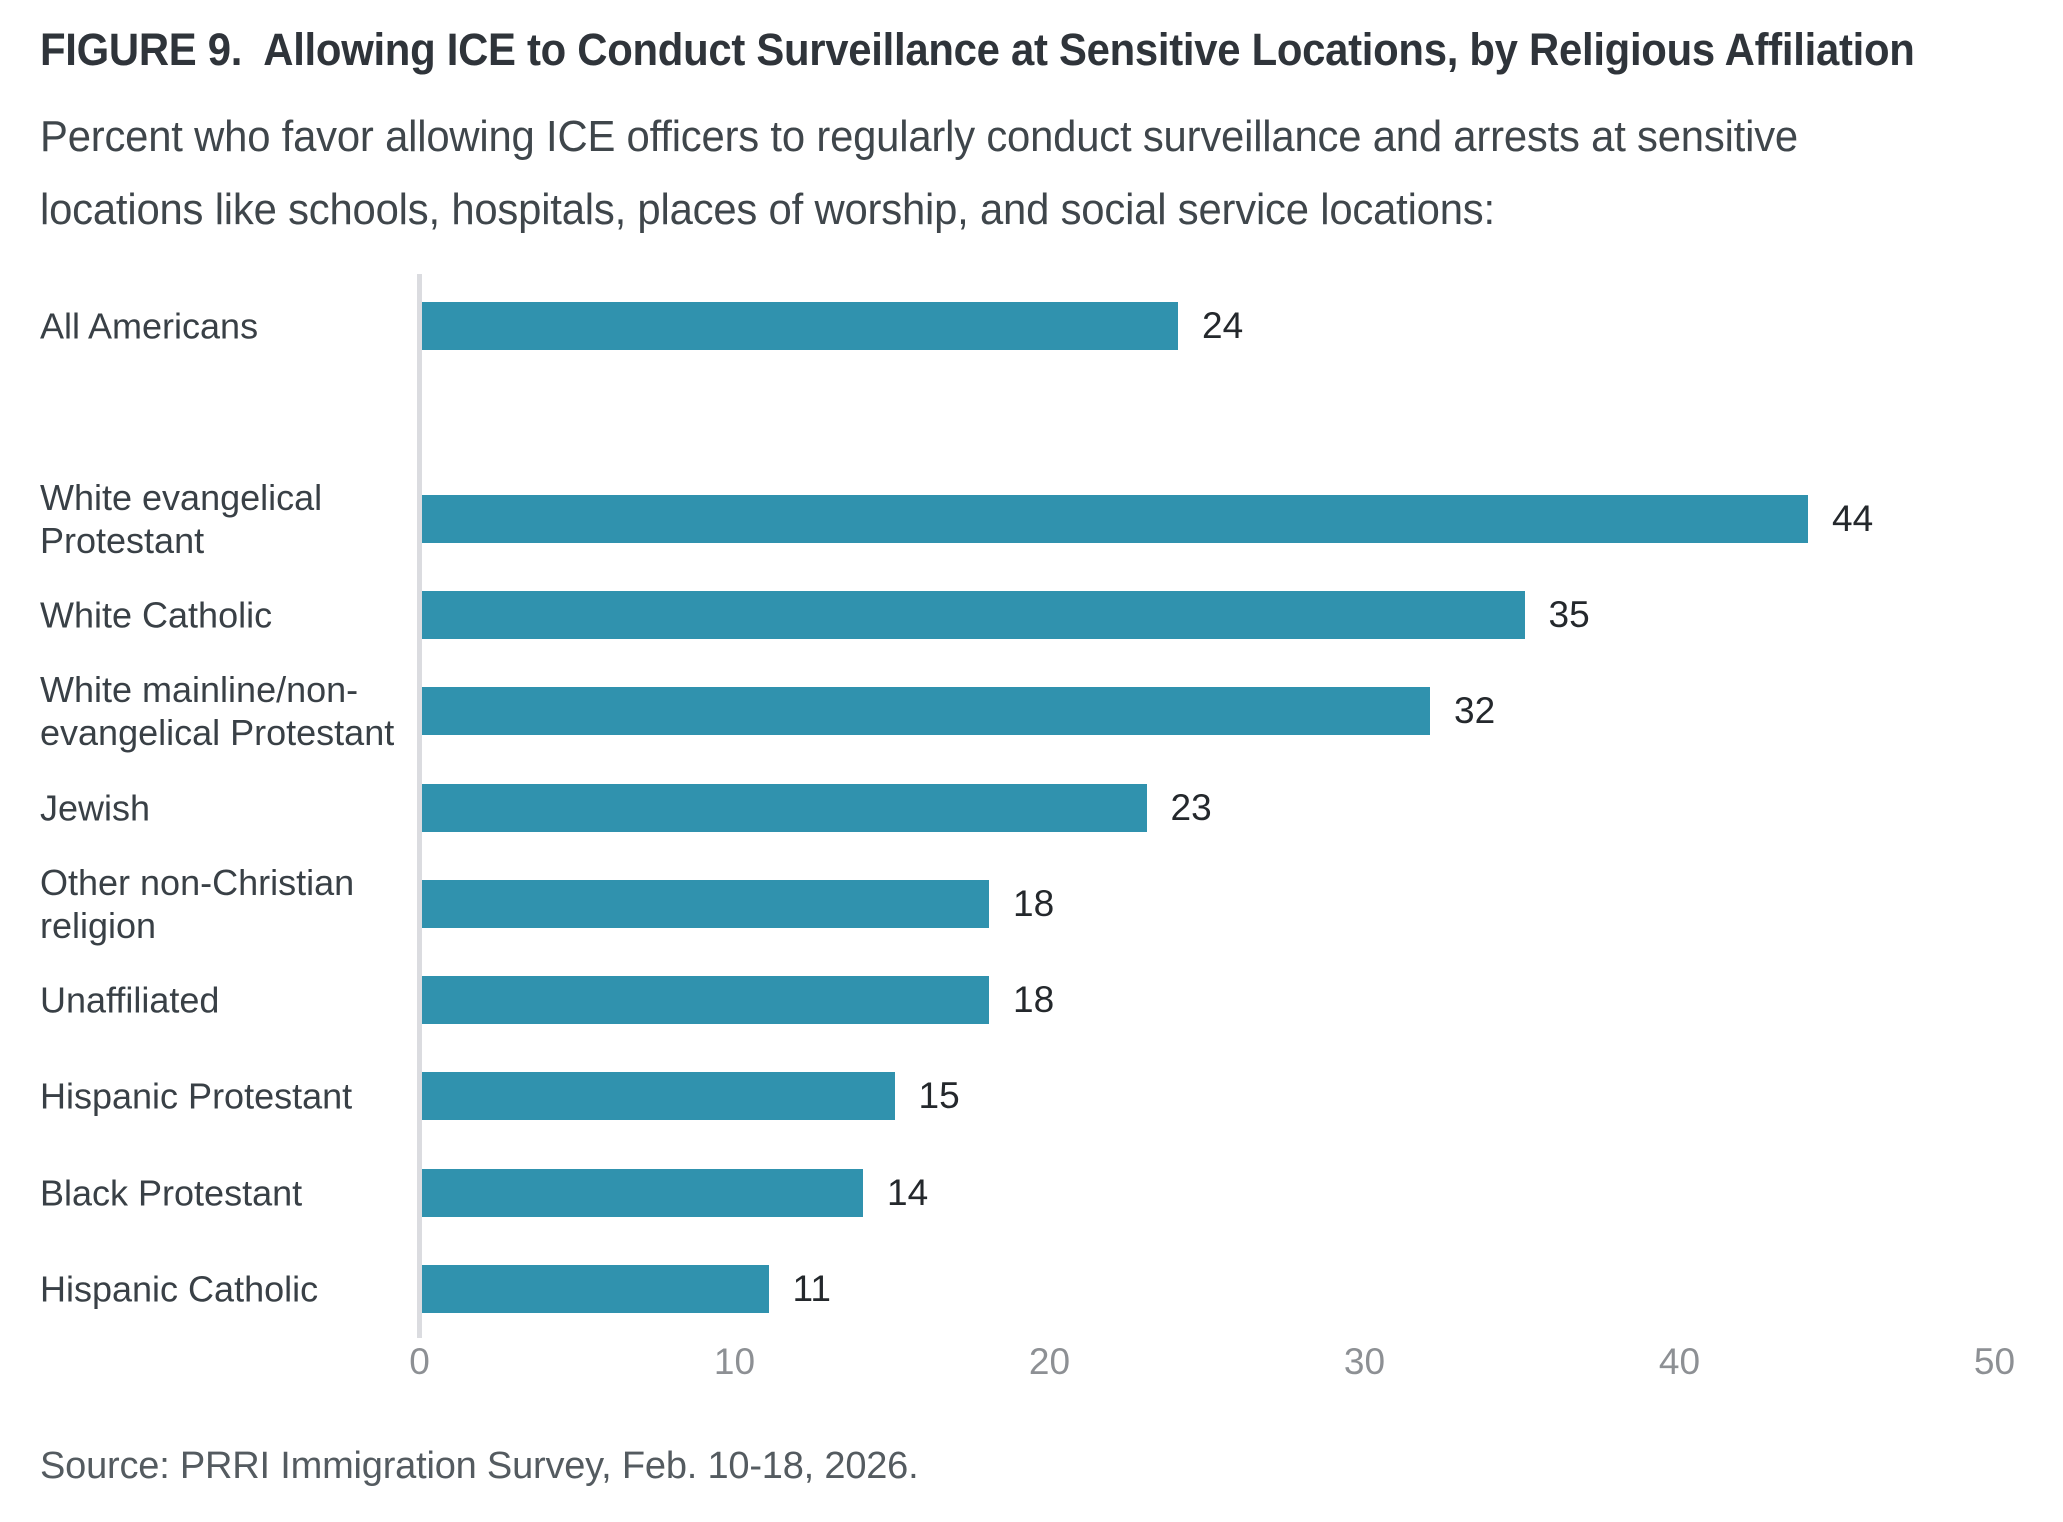 This screenshot has width=2063, height=1522. Describe the element at coordinates (1191, 807) in the screenshot. I see `value-label: 23` at that location.